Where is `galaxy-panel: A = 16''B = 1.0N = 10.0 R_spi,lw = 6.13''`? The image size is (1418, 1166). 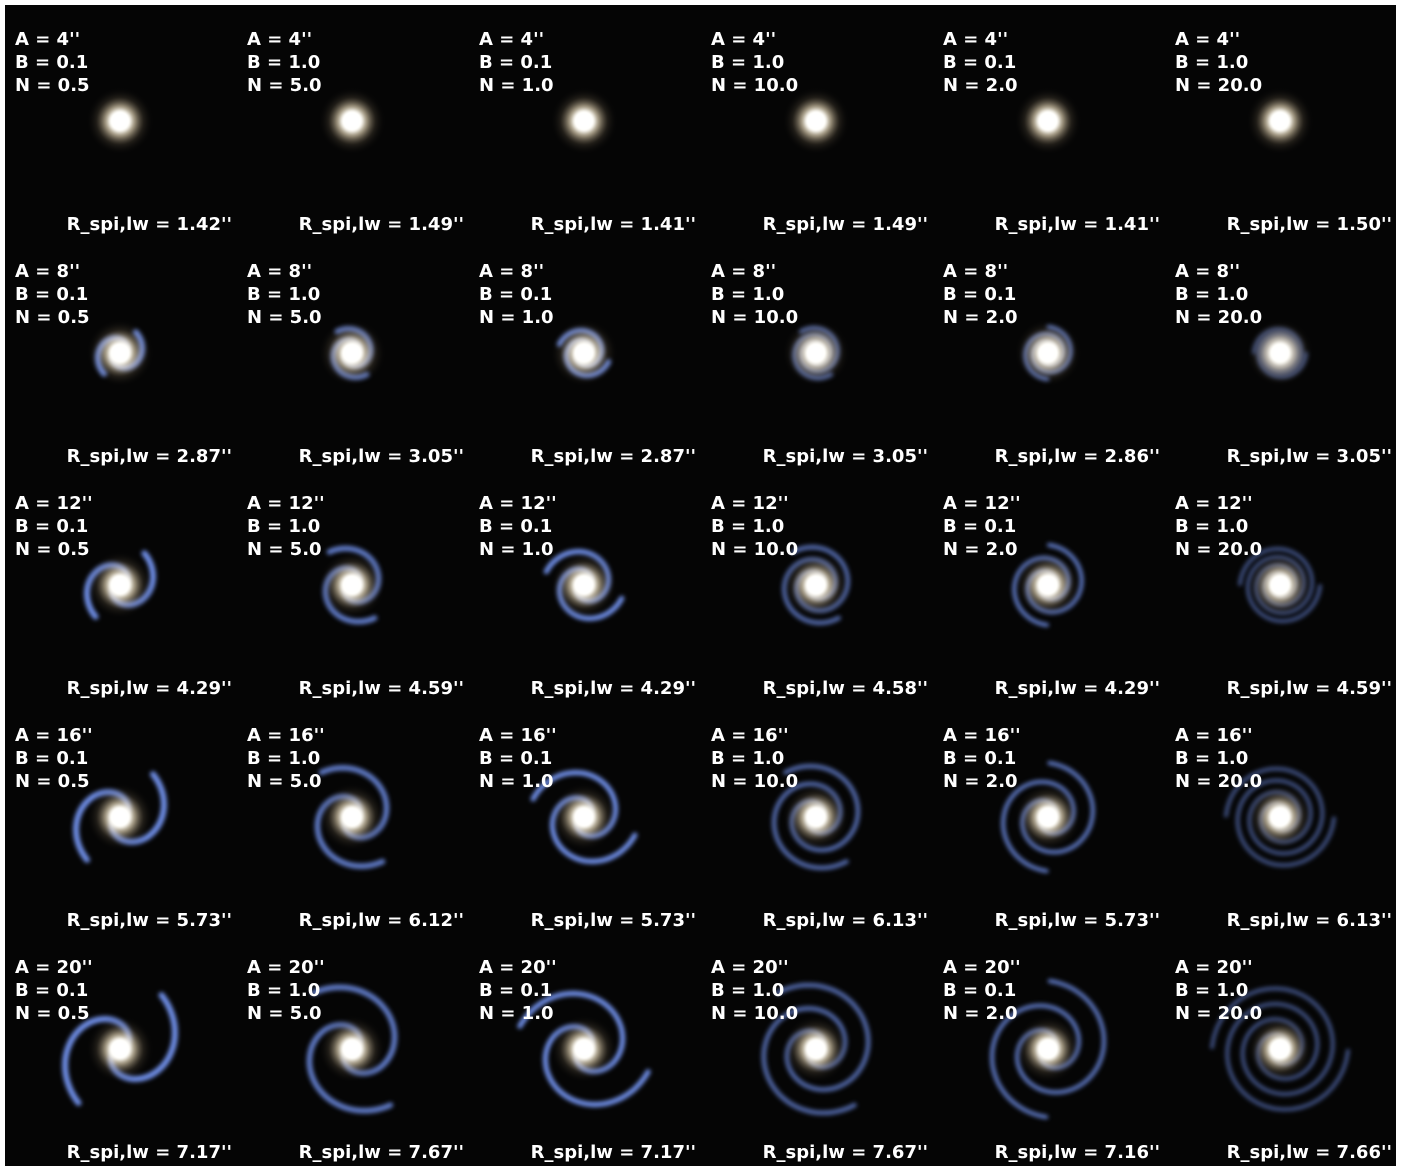 galaxy-panel: A = 16''B = 1.0N = 10.0 R_spi,lw = 6.13'' is located at coordinates (819, 828).